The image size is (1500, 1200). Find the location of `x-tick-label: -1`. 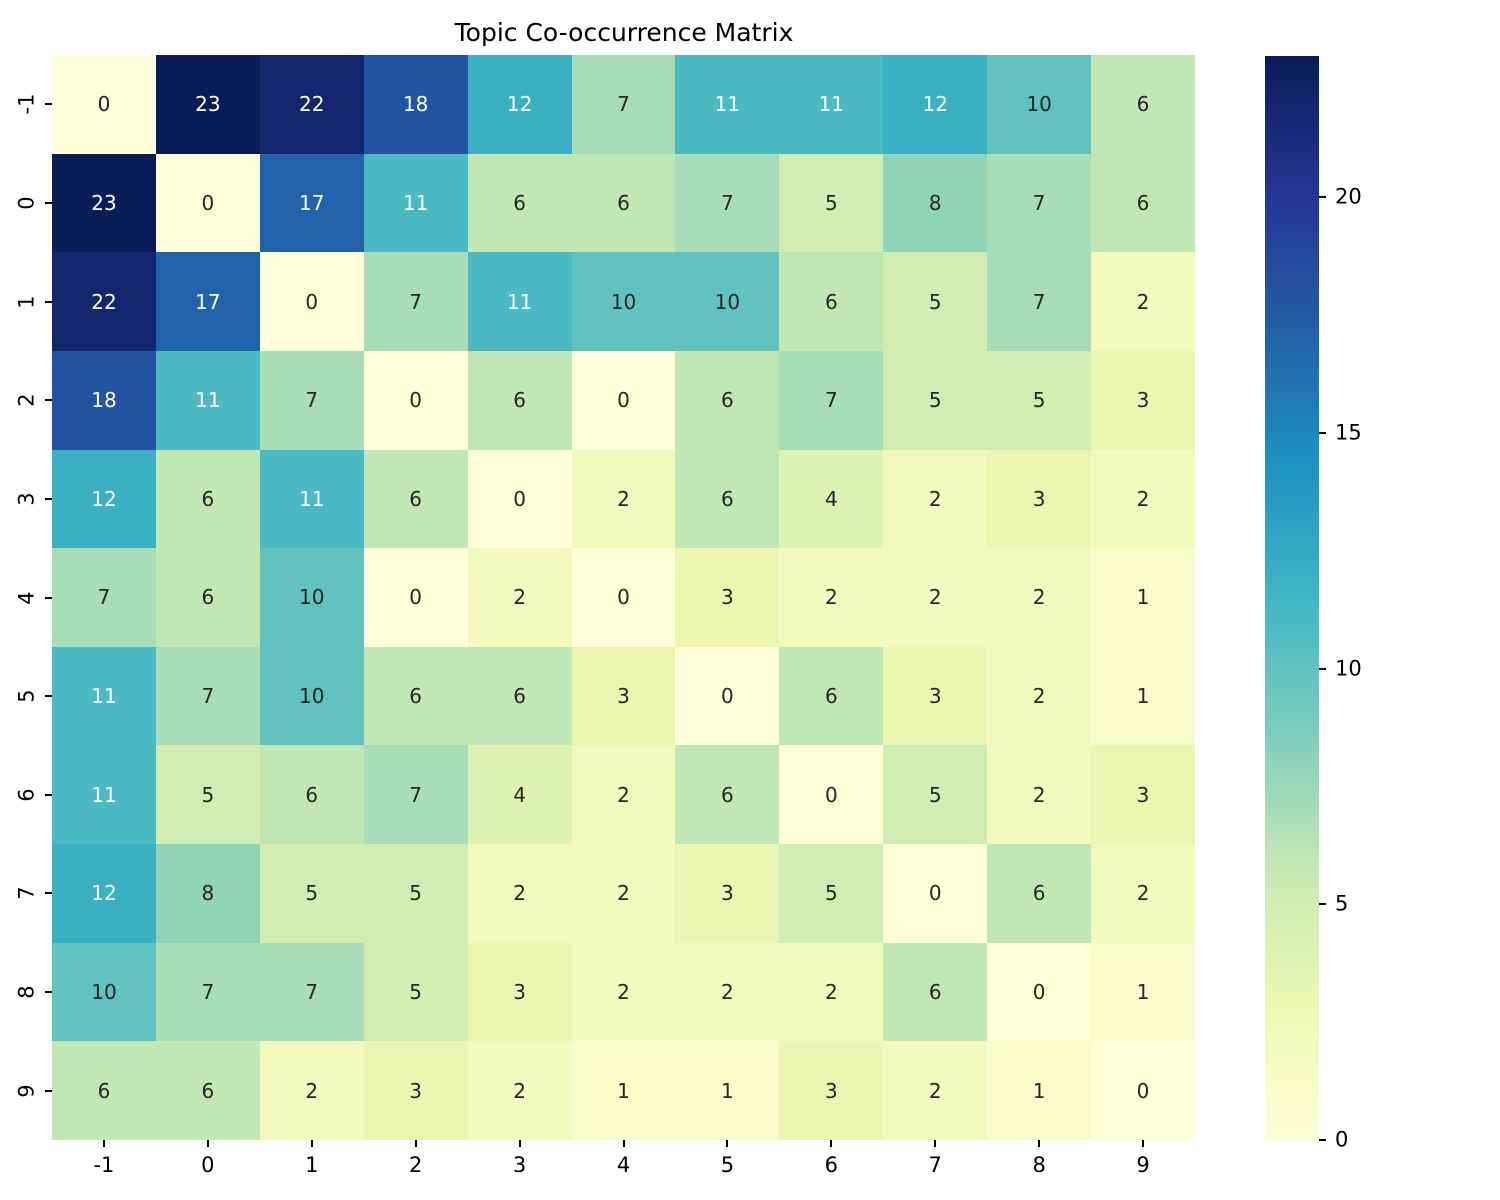

x-tick-label: -1 is located at coordinates (104, 1165).